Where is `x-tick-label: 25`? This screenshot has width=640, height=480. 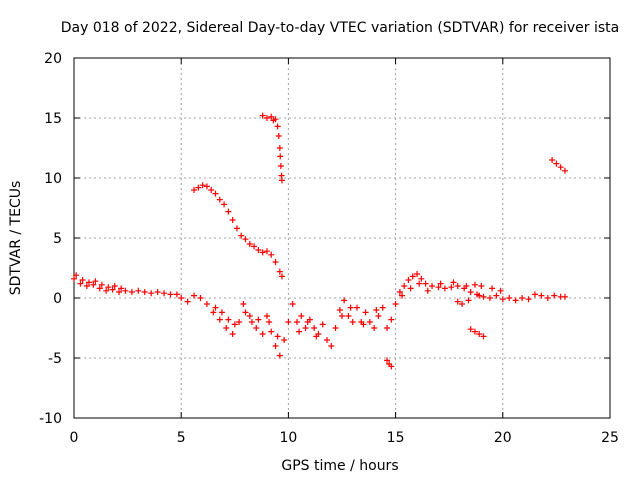
x-tick-label: 25 is located at coordinates (610, 438).